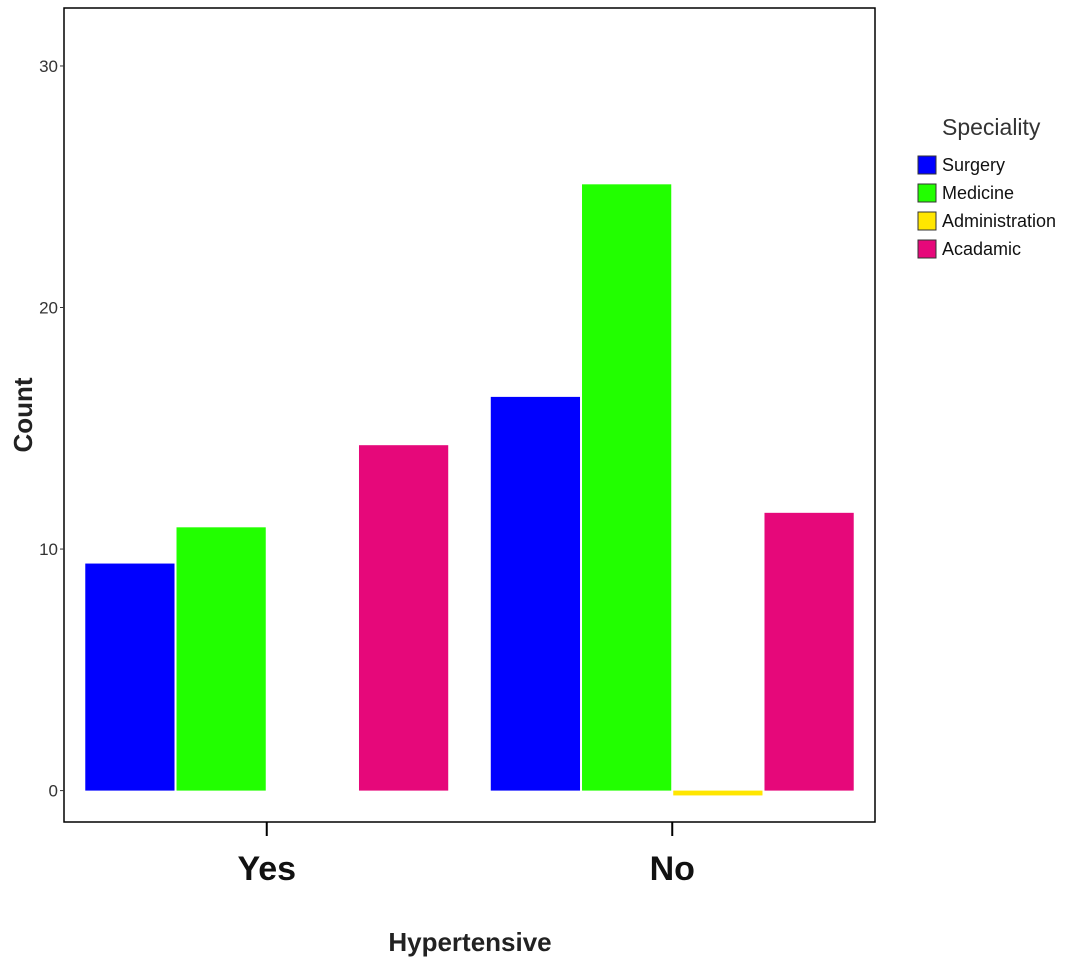  What do you see at coordinates (403, 618) in the screenshot?
I see `bar-yes-acadamic` at bounding box center [403, 618].